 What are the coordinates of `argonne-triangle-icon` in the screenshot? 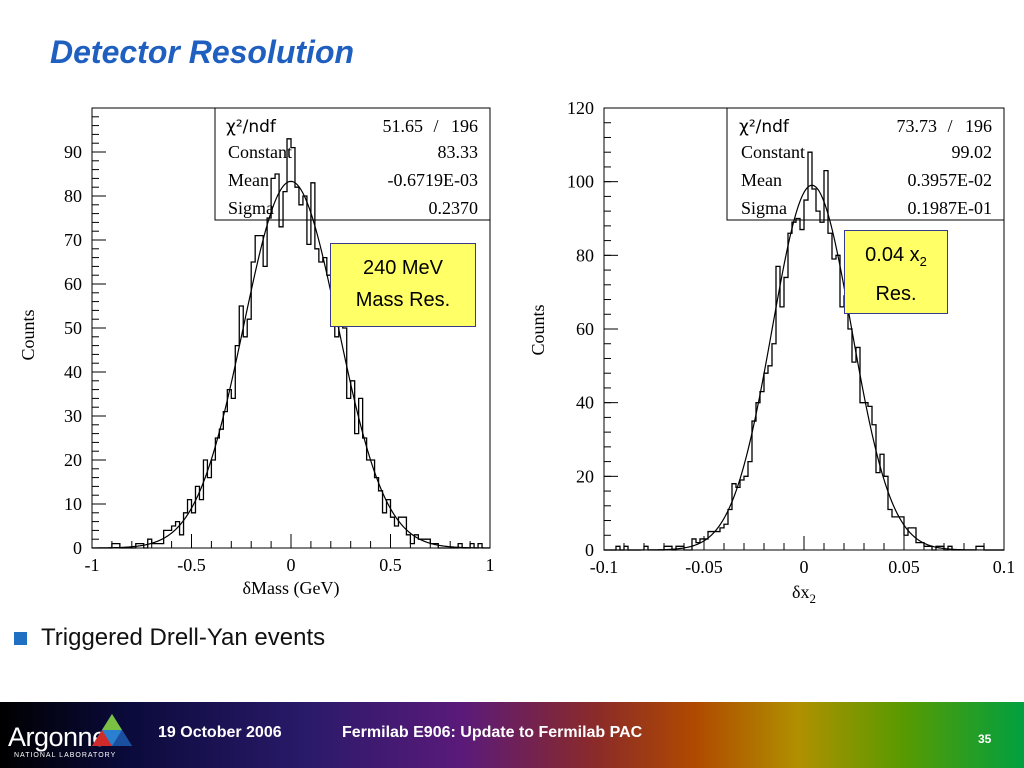 It's located at (112, 730).